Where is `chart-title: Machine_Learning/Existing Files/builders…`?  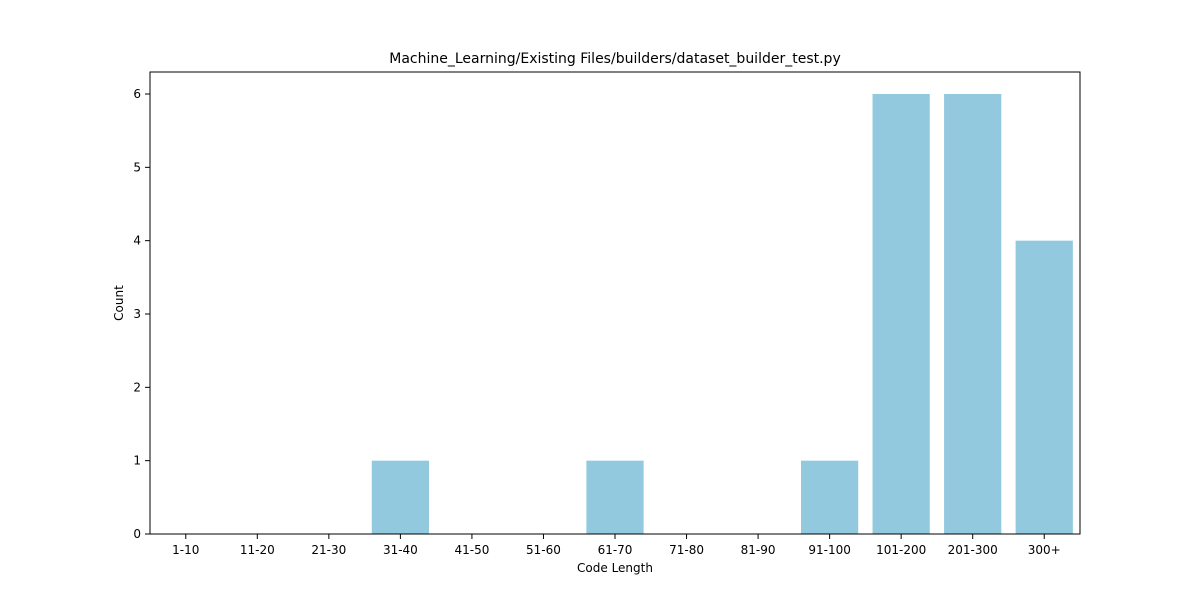
chart-title: Machine_Learning/Existing Files/builders… is located at coordinates (614, 59).